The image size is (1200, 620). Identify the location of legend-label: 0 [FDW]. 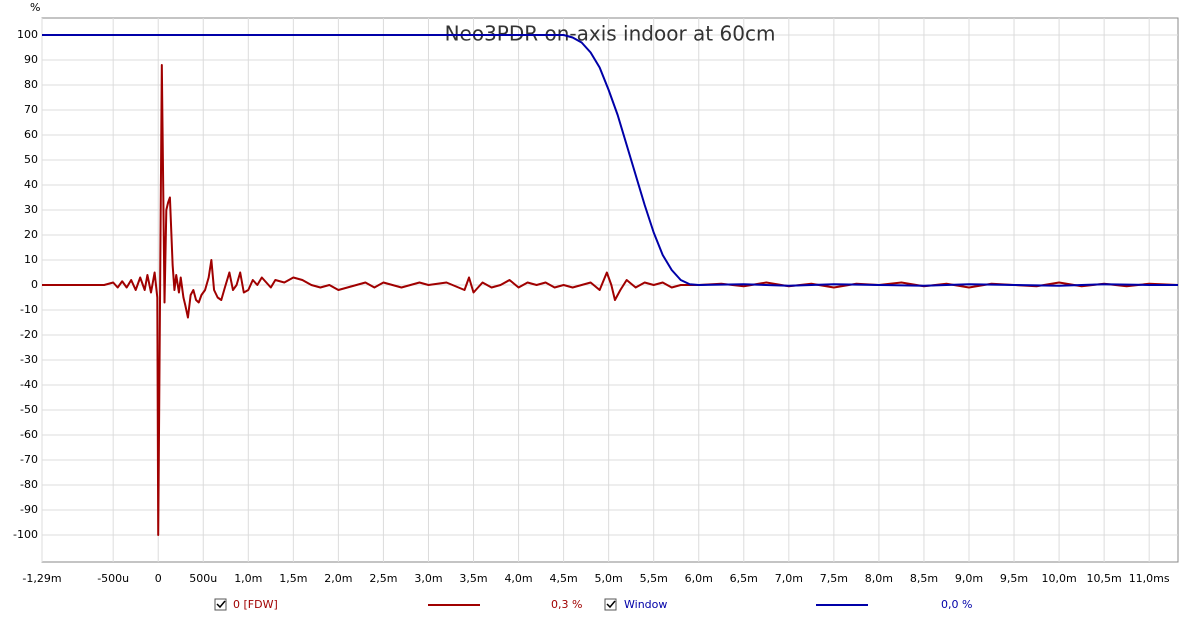
(255, 604).